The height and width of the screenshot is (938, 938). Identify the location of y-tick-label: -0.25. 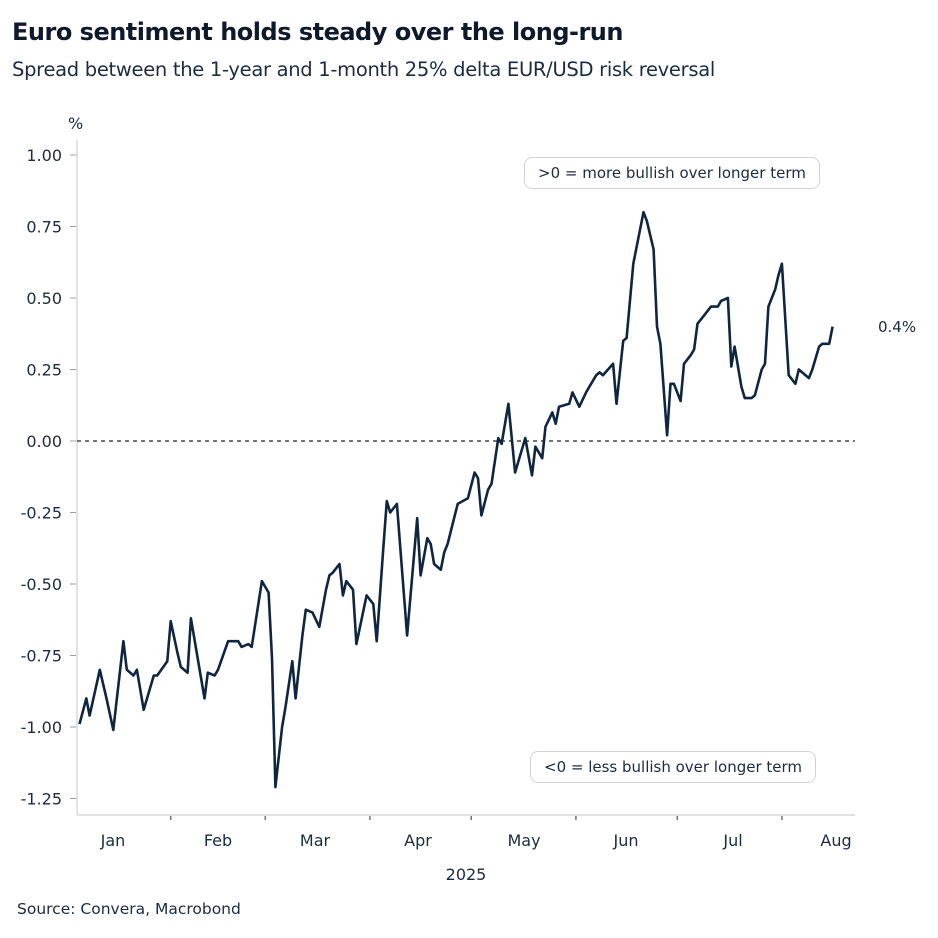
(41, 513).